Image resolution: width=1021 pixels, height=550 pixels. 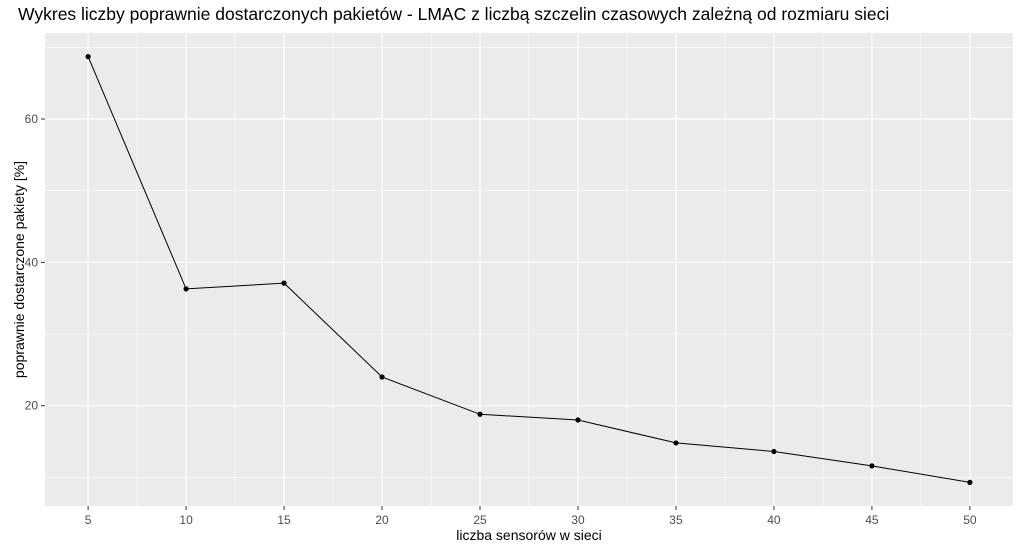 I want to click on y-axis-tick-labels: 20 40 60, so click(x=32, y=262).